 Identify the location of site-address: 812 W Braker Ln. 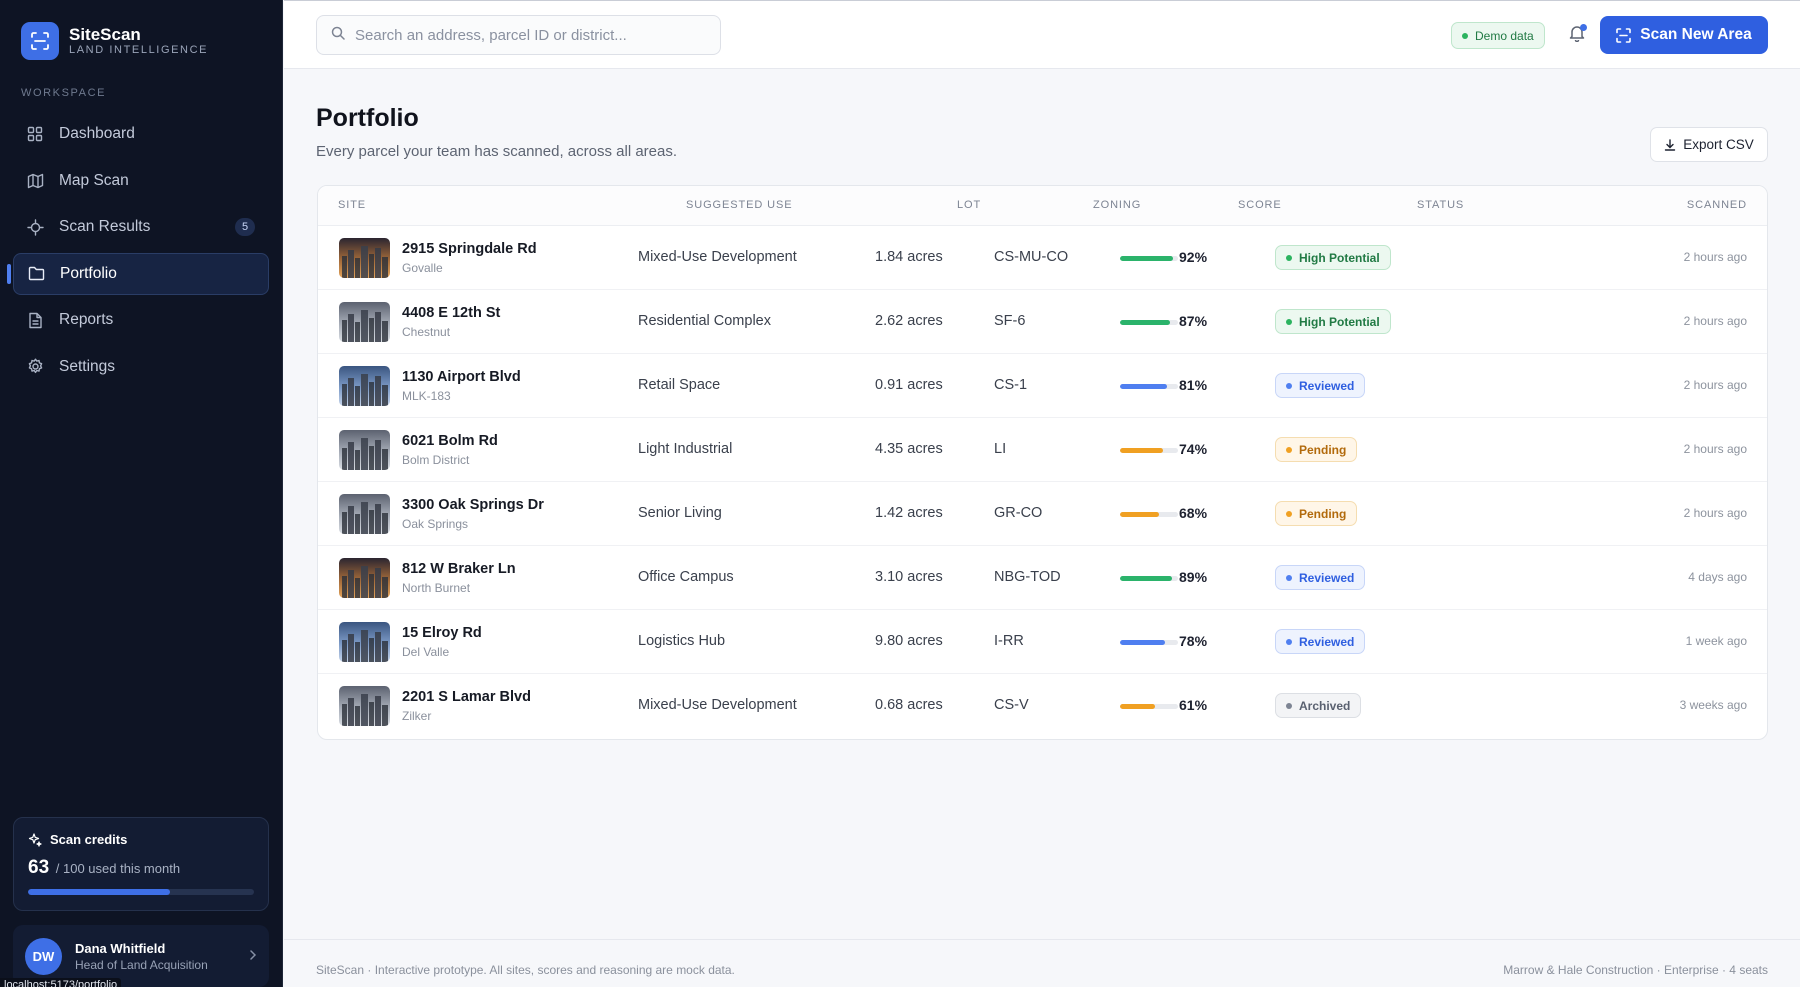
(459, 569).